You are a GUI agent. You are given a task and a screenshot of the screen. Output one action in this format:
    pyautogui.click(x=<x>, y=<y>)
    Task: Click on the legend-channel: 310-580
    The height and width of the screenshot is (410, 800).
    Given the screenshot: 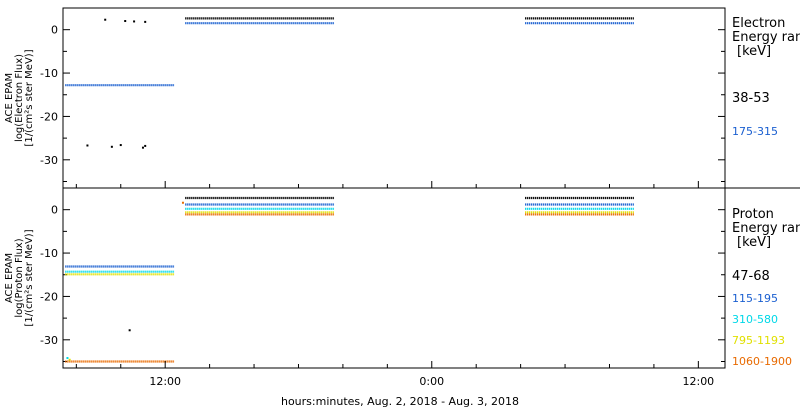 What is the action you would take?
    pyautogui.click(x=755, y=319)
    